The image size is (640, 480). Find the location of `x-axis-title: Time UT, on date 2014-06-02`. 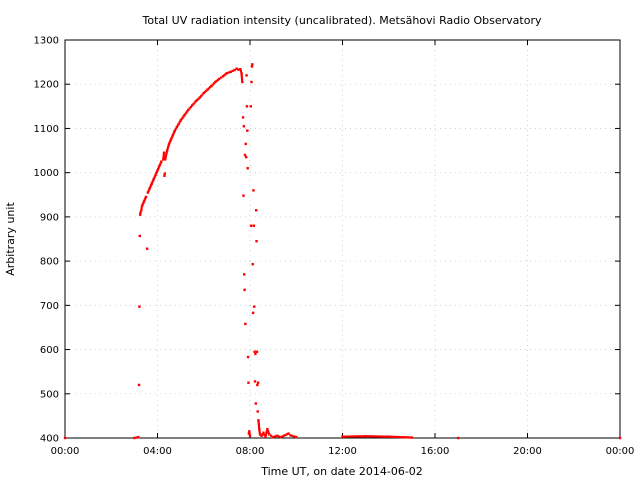

x-axis-title: Time UT, on date 2014-06-02 is located at coordinates (341, 471).